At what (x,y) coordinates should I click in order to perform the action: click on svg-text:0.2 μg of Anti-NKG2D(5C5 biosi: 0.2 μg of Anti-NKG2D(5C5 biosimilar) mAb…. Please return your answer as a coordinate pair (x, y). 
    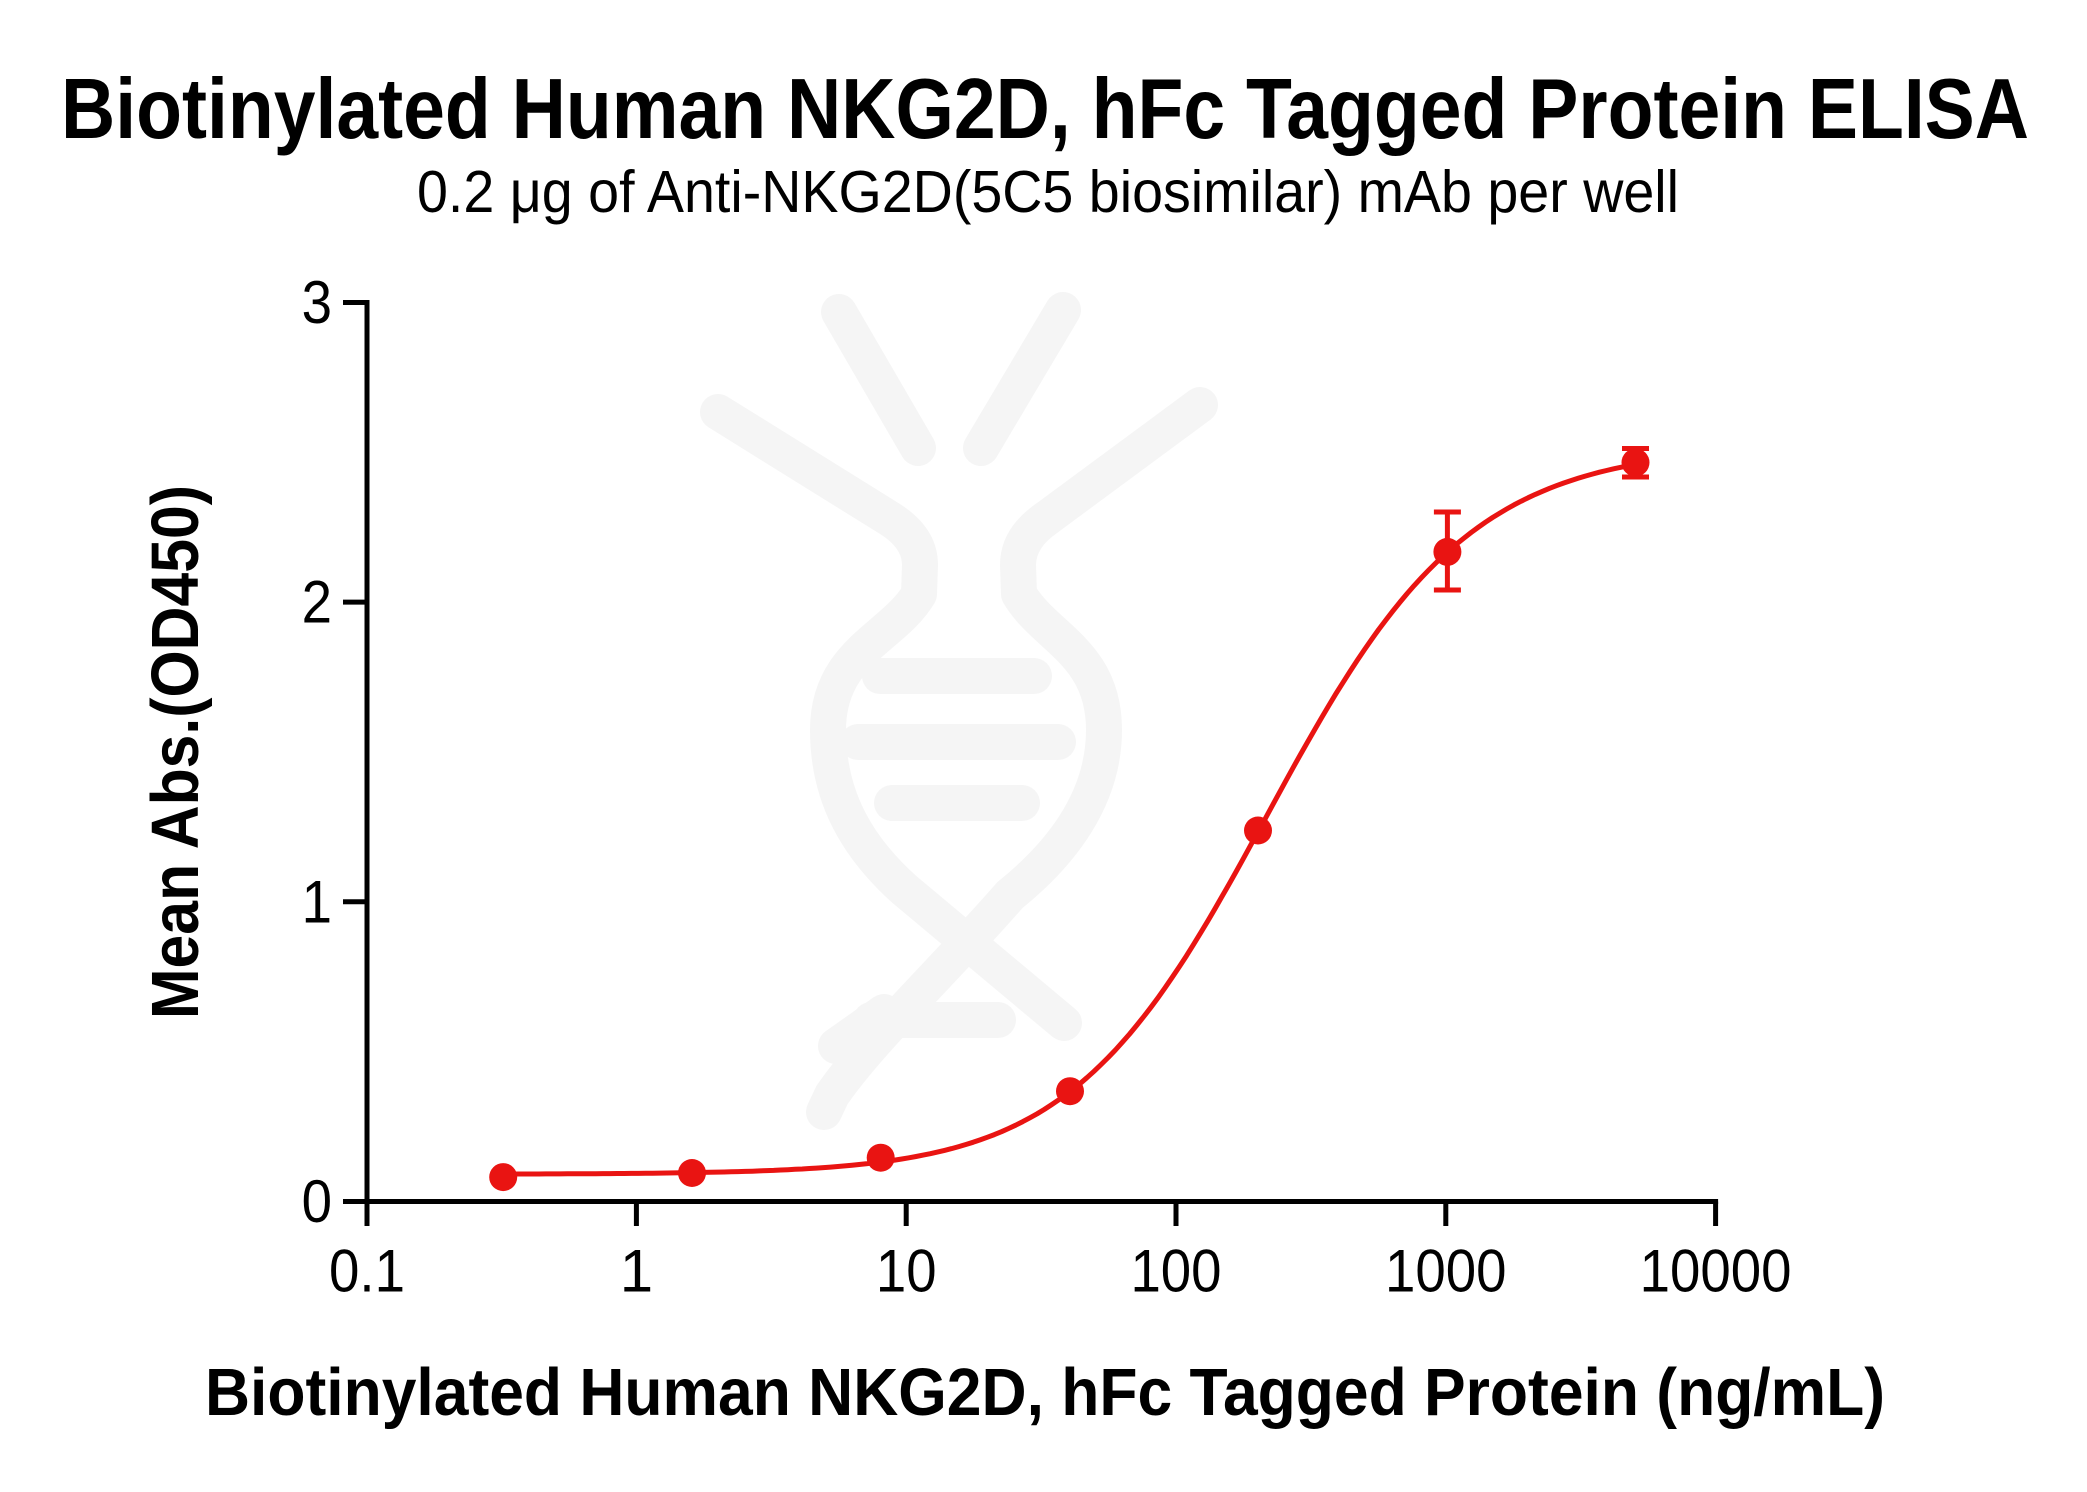
    Looking at the image, I should click on (1048, 192).